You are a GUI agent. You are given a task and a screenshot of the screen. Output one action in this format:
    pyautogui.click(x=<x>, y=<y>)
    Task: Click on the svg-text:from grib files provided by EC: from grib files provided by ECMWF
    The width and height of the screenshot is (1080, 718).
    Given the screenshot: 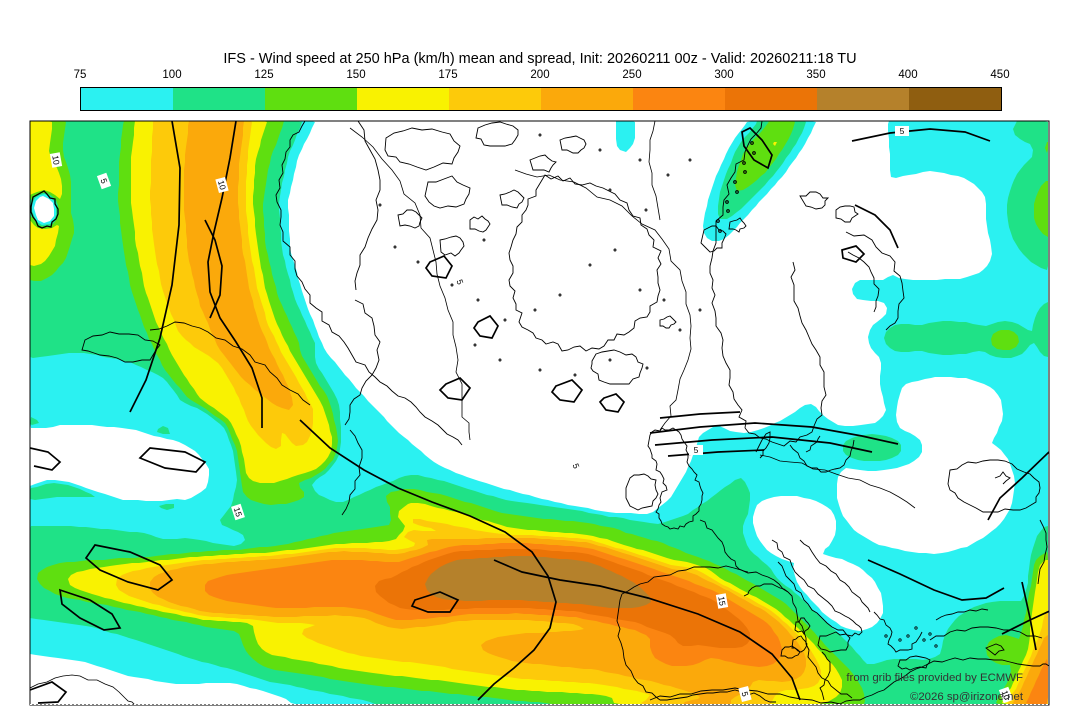 What is the action you would take?
    pyautogui.click(x=934, y=678)
    